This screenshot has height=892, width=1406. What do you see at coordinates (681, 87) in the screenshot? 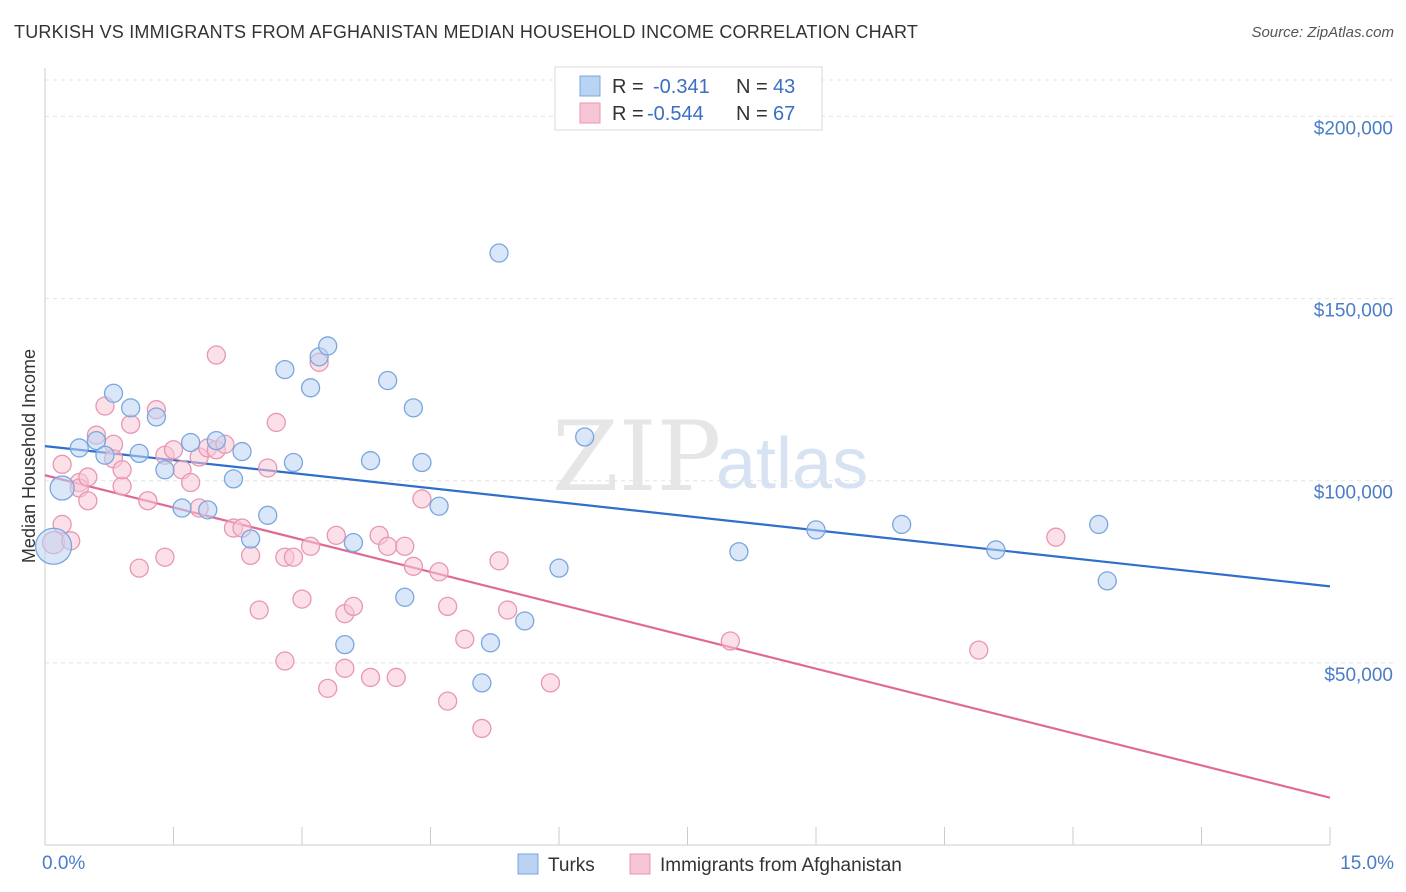
I see `legend-r-value-turks: -0.341` at bounding box center [681, 87].